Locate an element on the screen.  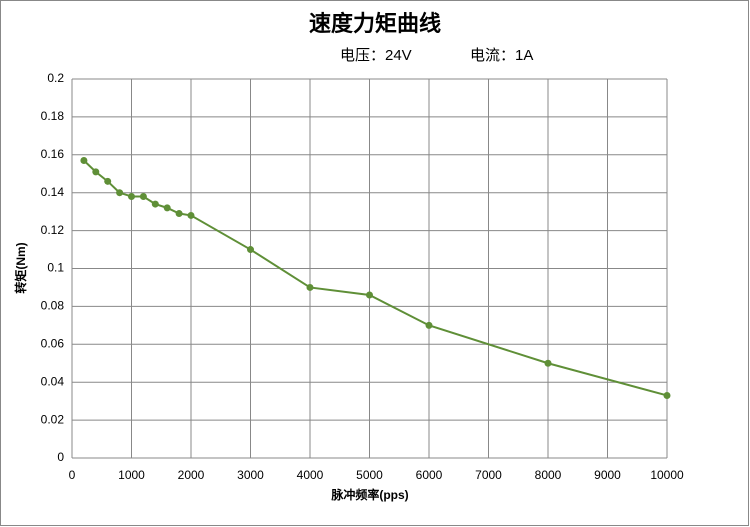
y-tick-label: 0.18 is located at coordinates (53, 116).